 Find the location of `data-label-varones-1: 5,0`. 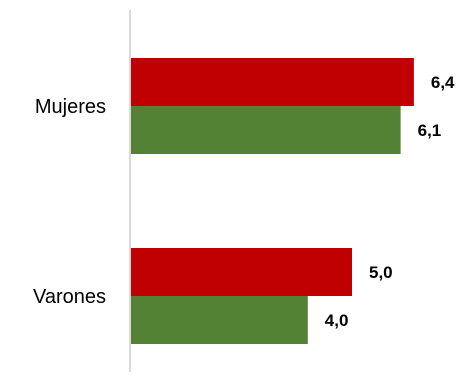

data-label-varones-1: 5,0 is located at coordinates (381, 272).